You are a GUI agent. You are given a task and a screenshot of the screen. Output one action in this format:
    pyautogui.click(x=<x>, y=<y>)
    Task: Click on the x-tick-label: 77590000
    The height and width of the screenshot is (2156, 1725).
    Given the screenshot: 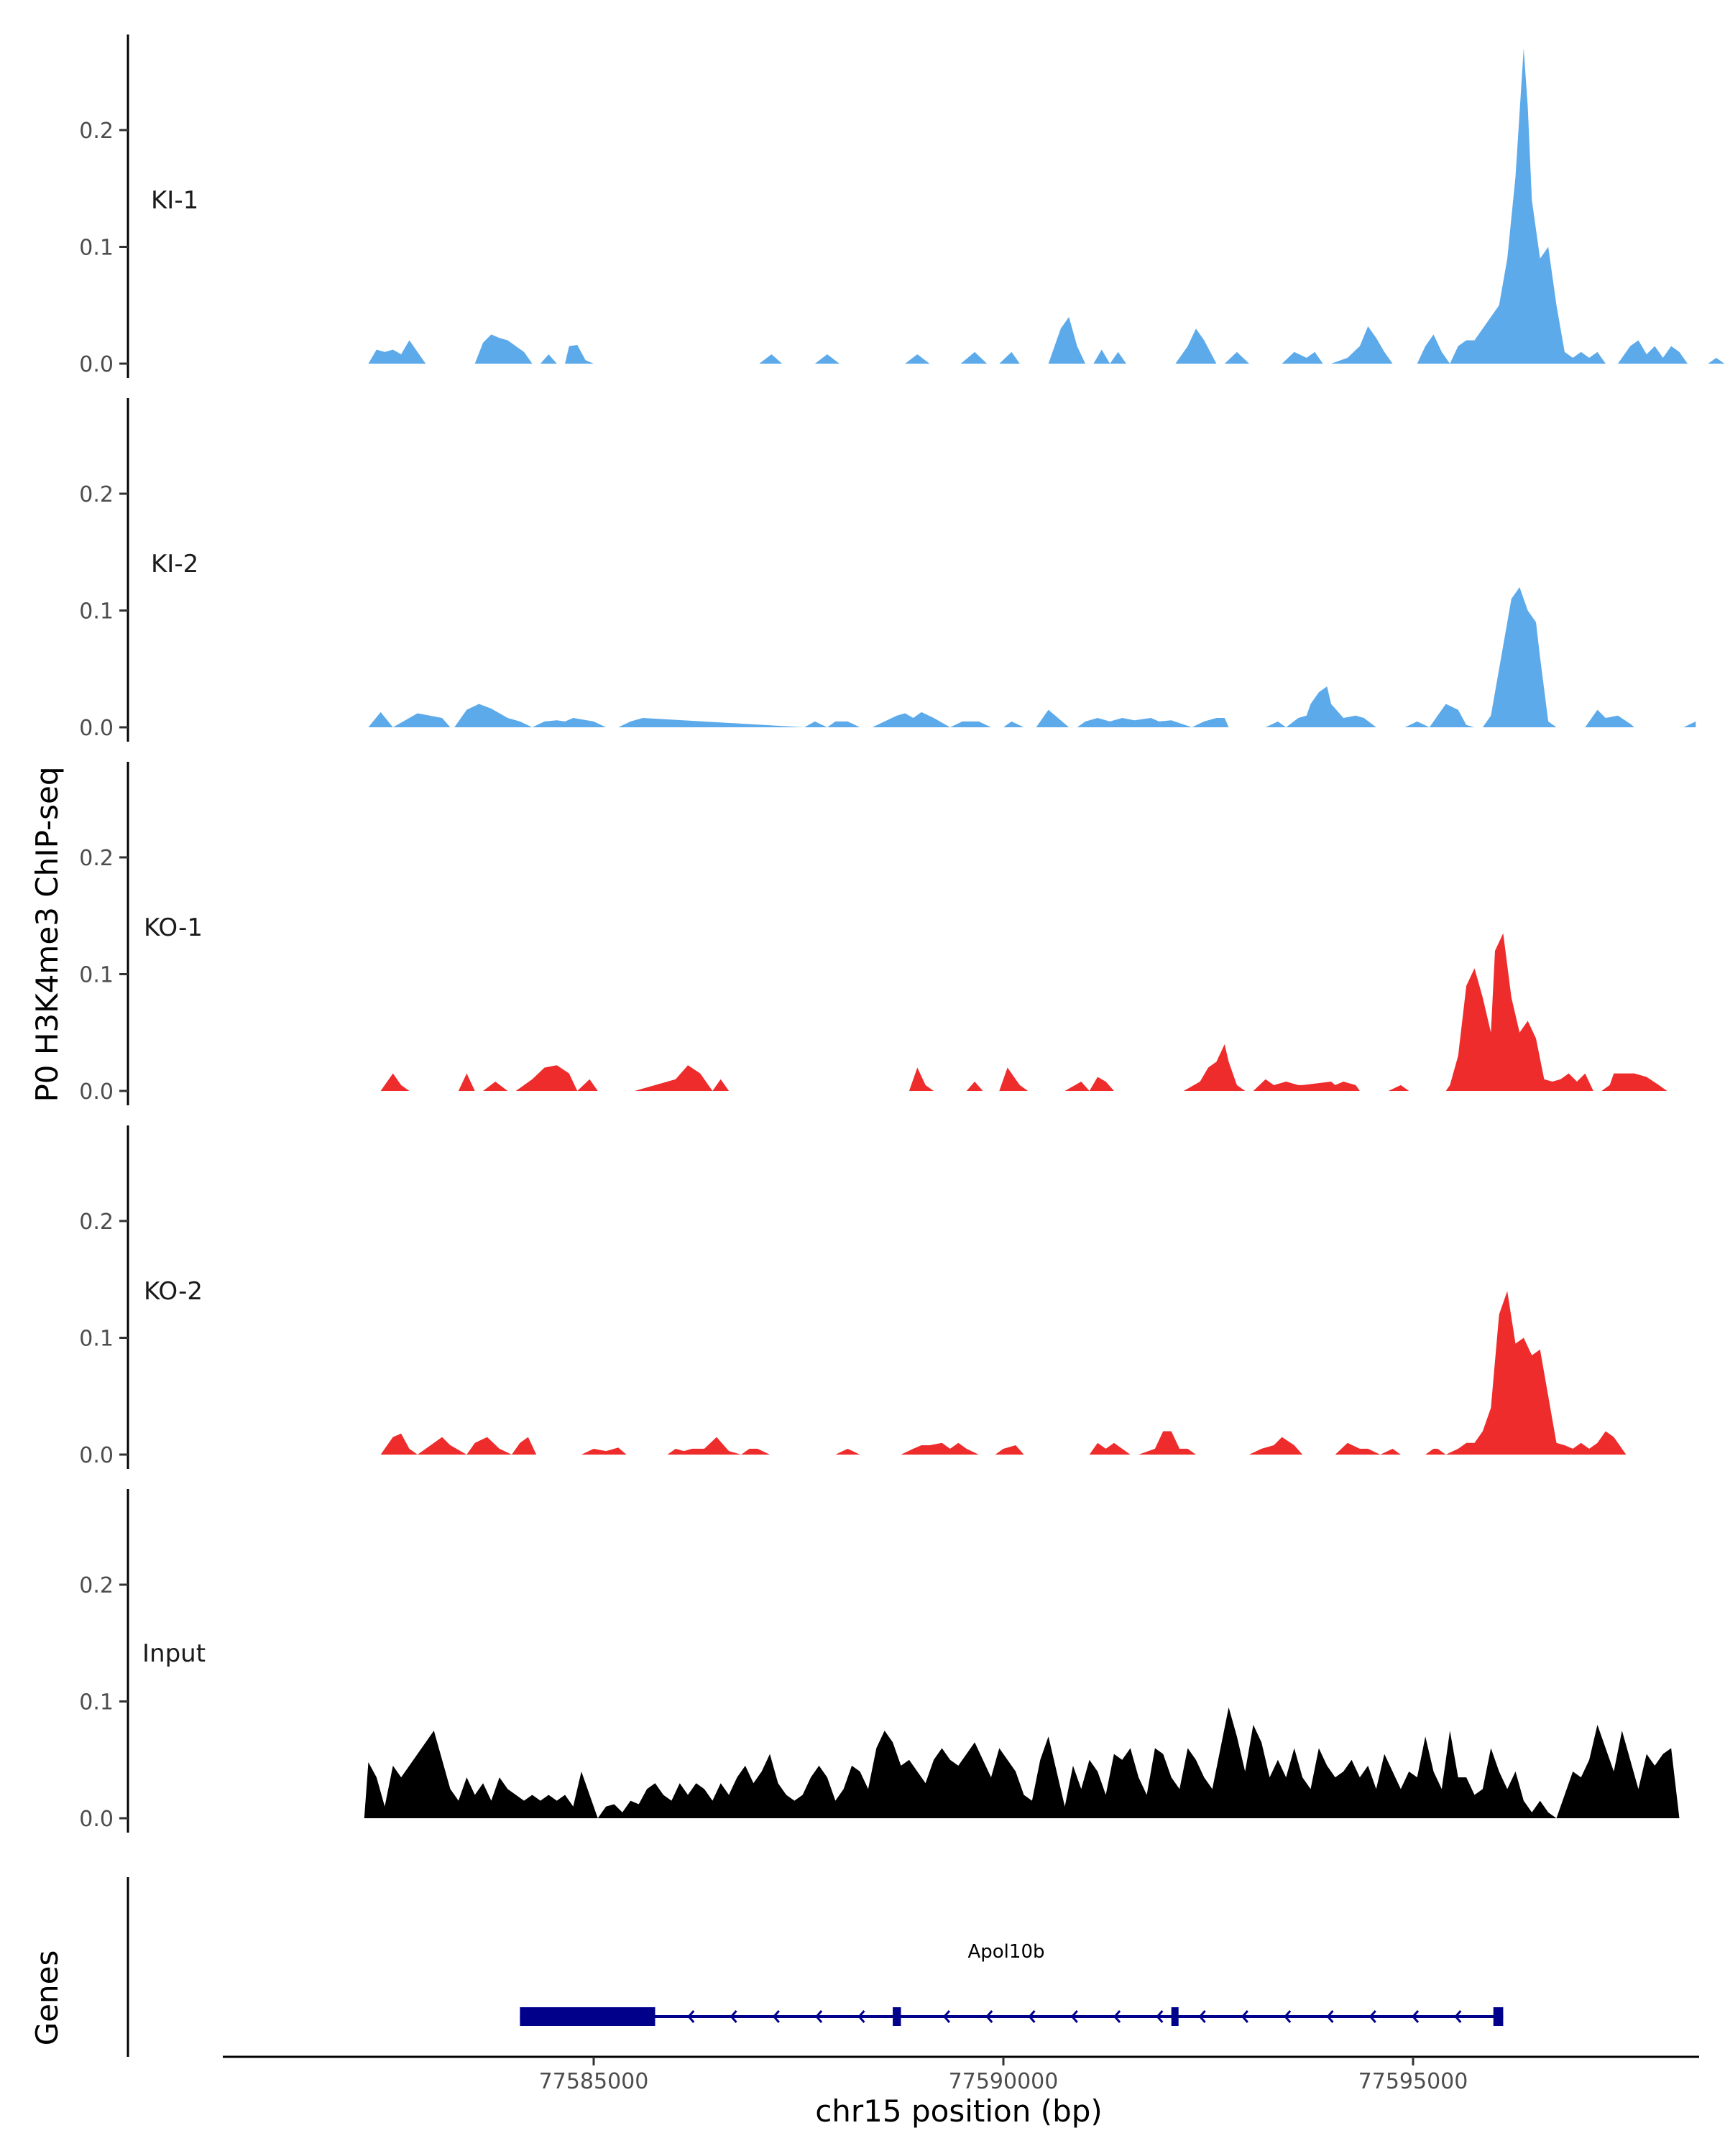 What is the action you would take?
    pyautogui.click(x=1004, y=2082)
    